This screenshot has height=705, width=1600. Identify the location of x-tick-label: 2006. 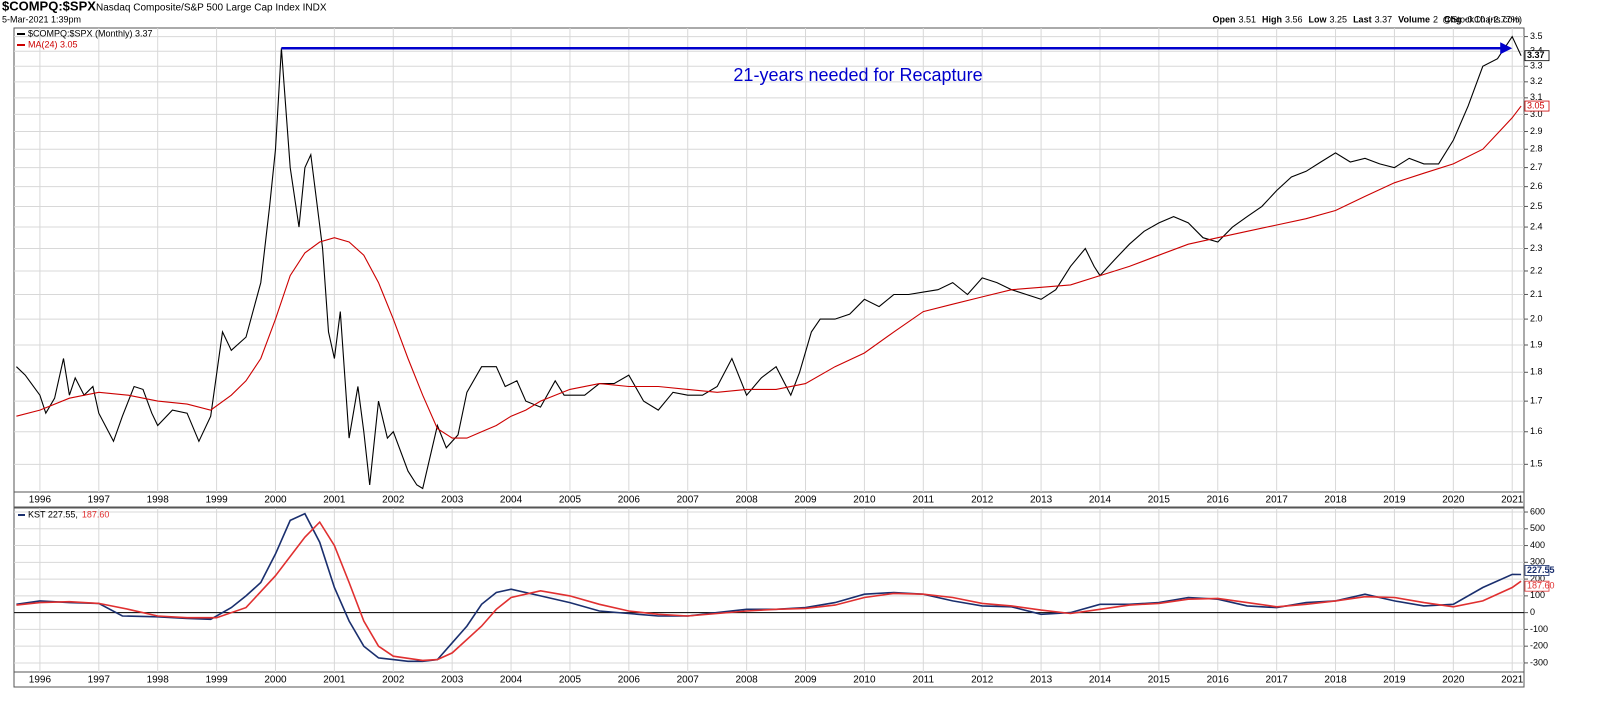
(629, 680).